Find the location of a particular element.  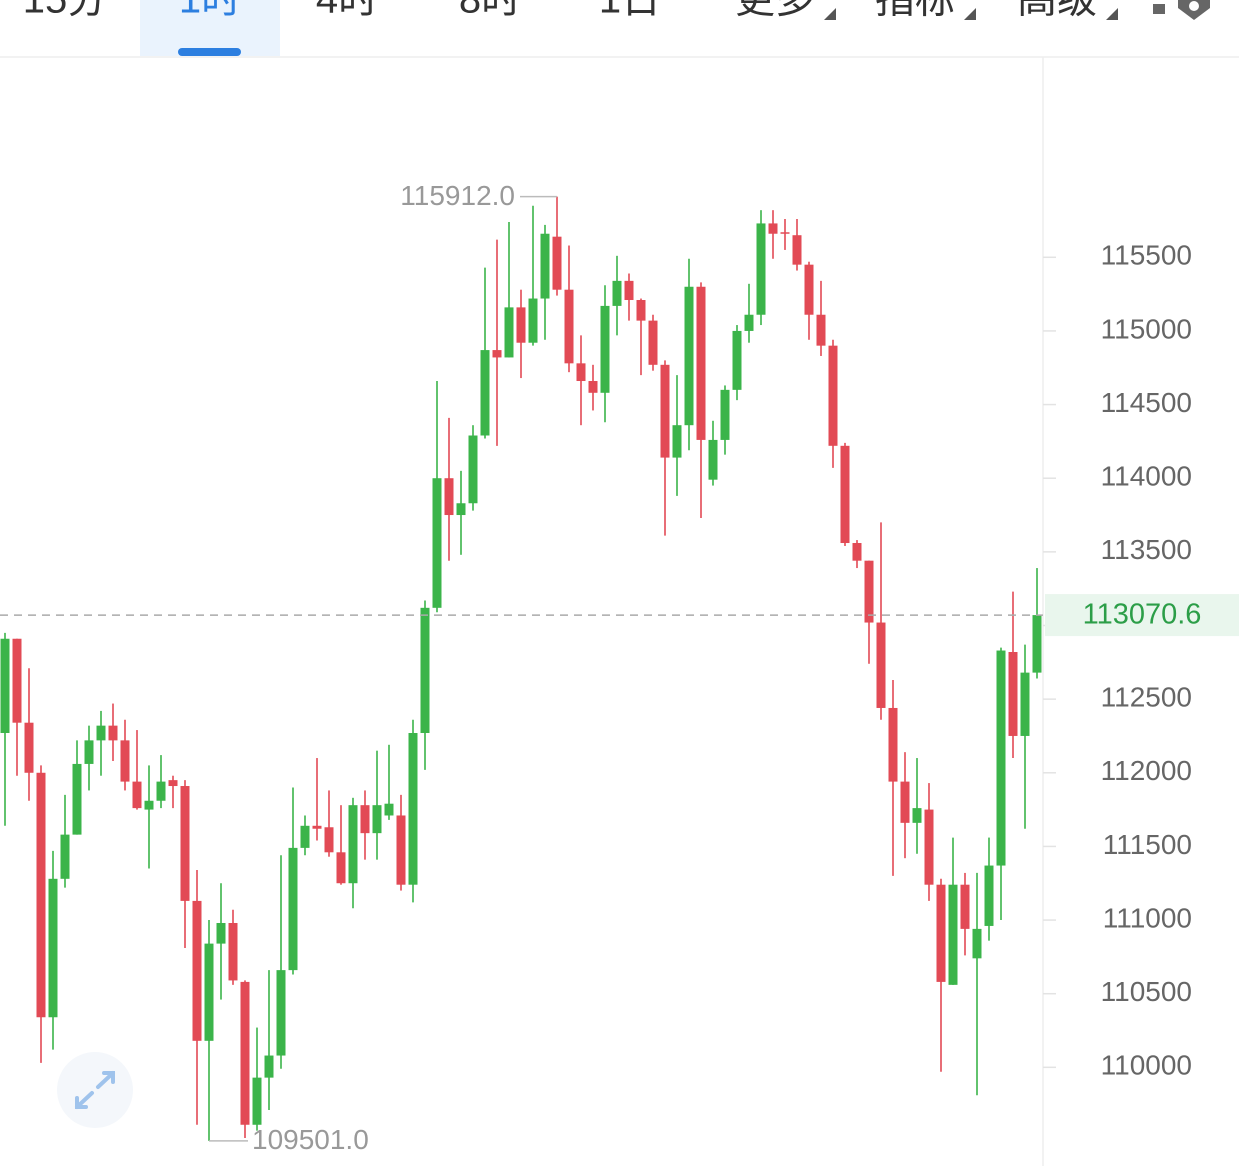

y-tick-label: 112000 is located at coordinates (1146, 770).